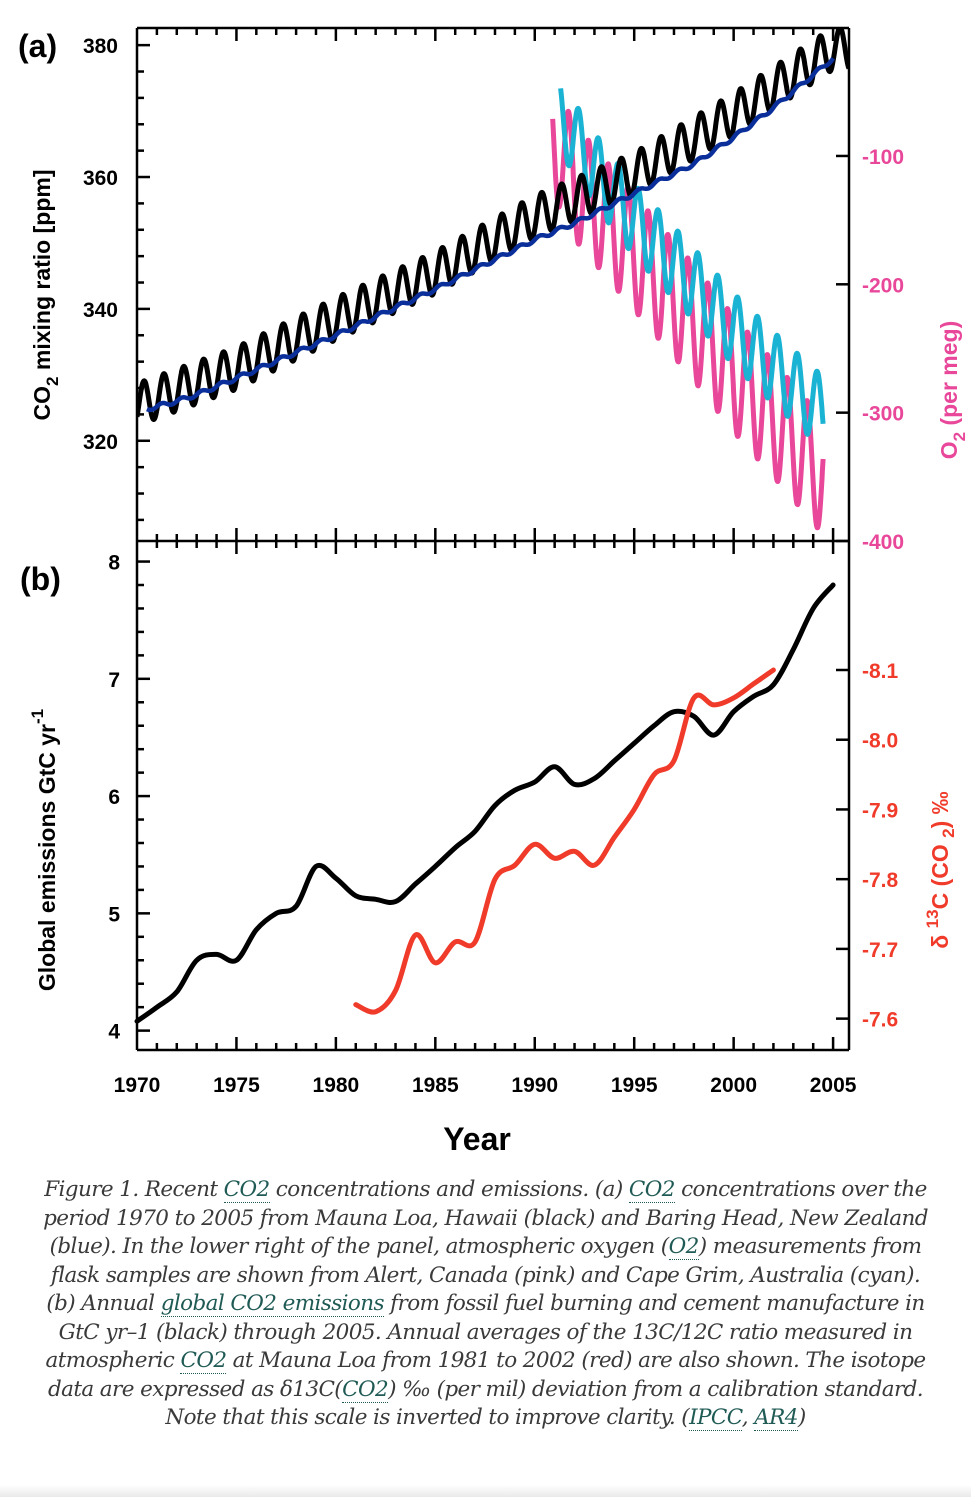 The height and width of the screenshot is (1497, 971). Describe the element at coordinates (880, 810) in the screenshot. I see `d13c-tick-label: -7.9` at that location.